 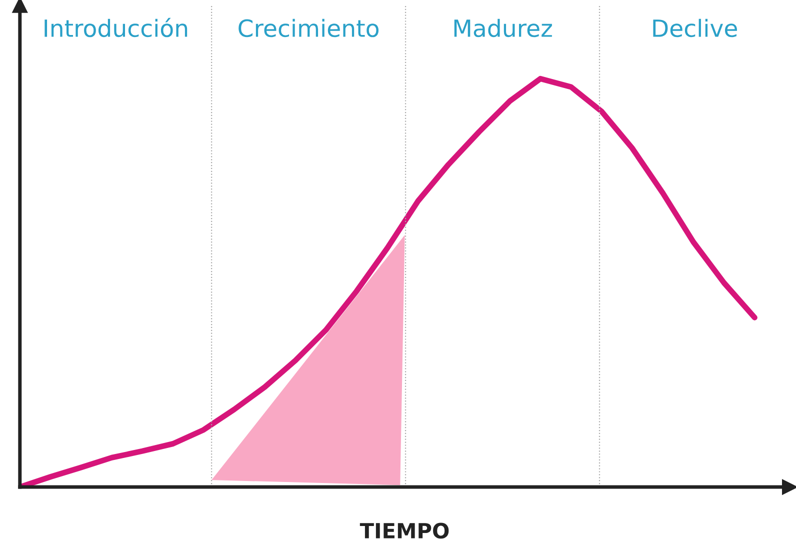 What do you see at coordinates (308, 28) in the screenshot?
I see `text: Crecimiento` at bounding box center [308, 28].